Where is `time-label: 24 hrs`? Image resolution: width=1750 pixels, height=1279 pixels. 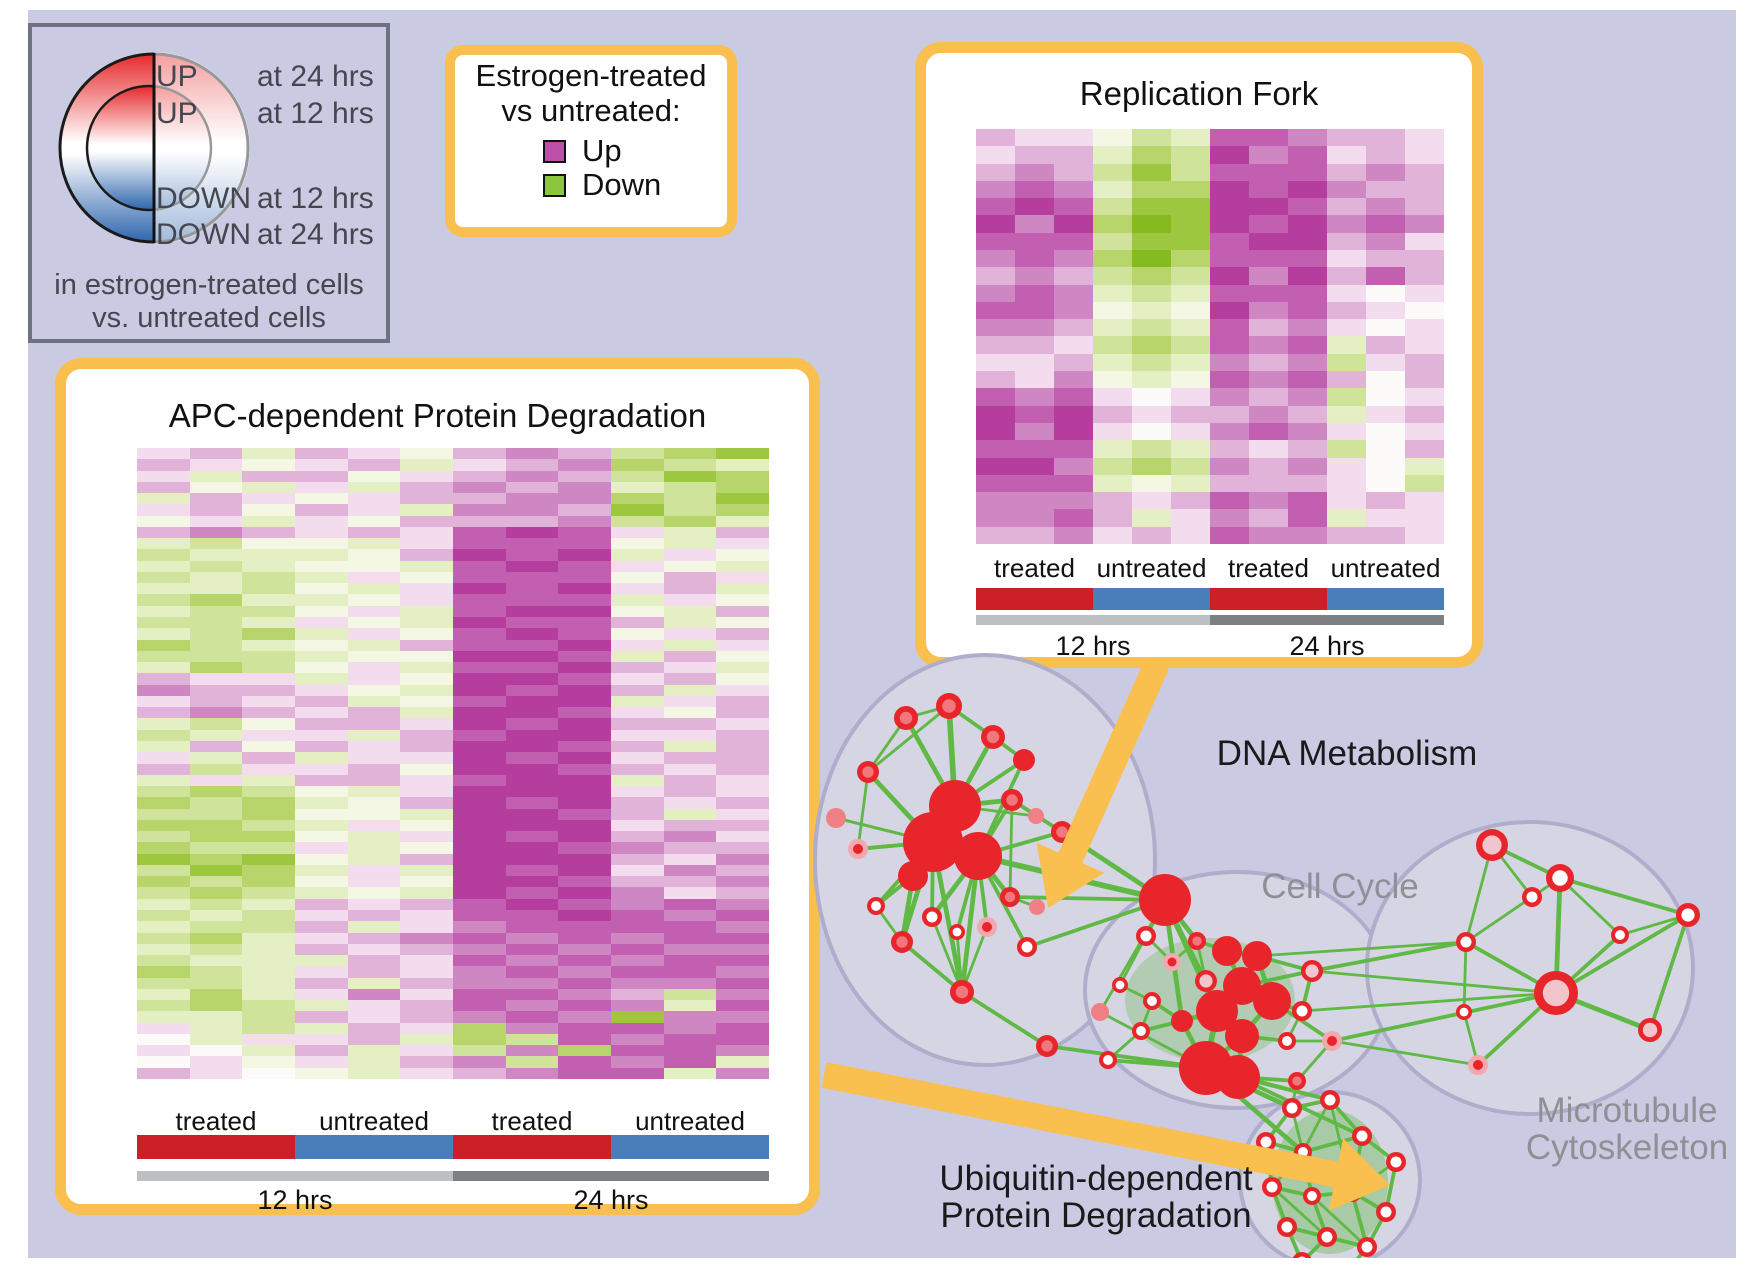 time-label: 24 hrs is located at coordinates (611, 1200).